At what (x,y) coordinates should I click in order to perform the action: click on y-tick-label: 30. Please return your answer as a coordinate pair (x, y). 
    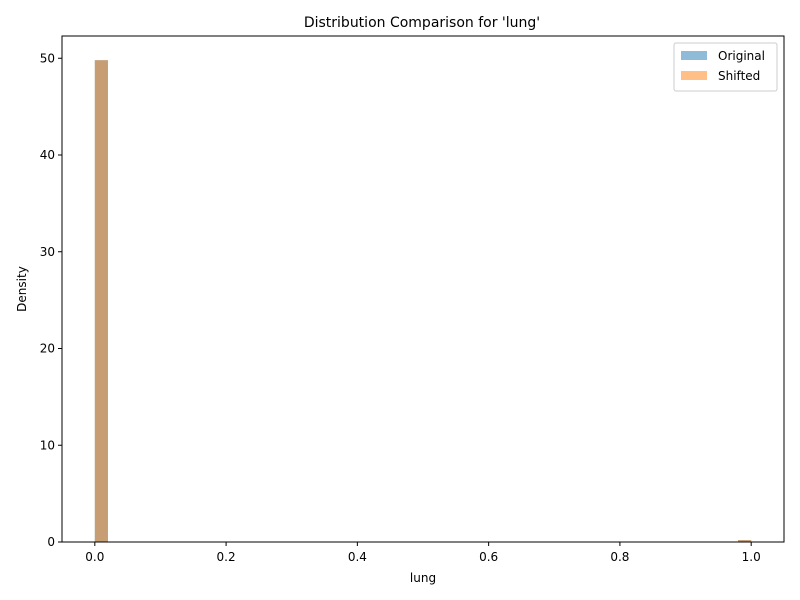
    Looking at the image, I should click on (47, 252).